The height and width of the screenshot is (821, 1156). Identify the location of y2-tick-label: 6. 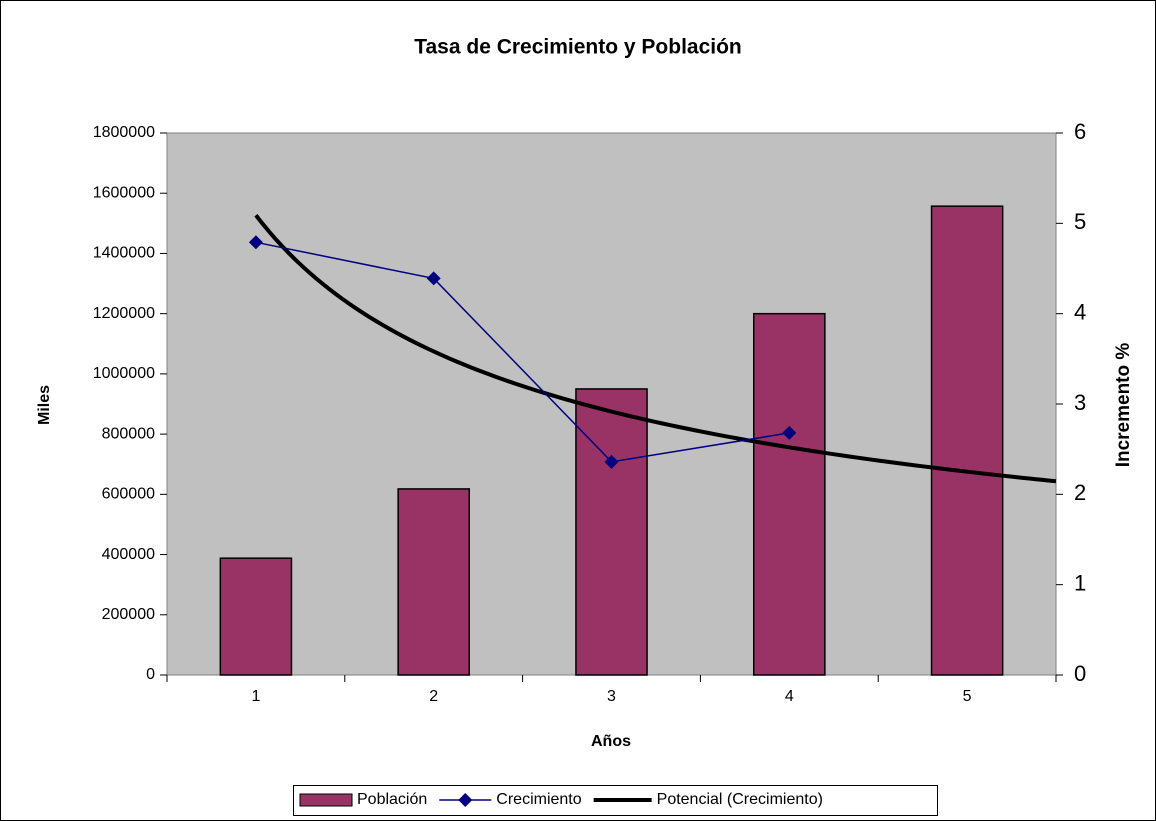
(1080, 131).